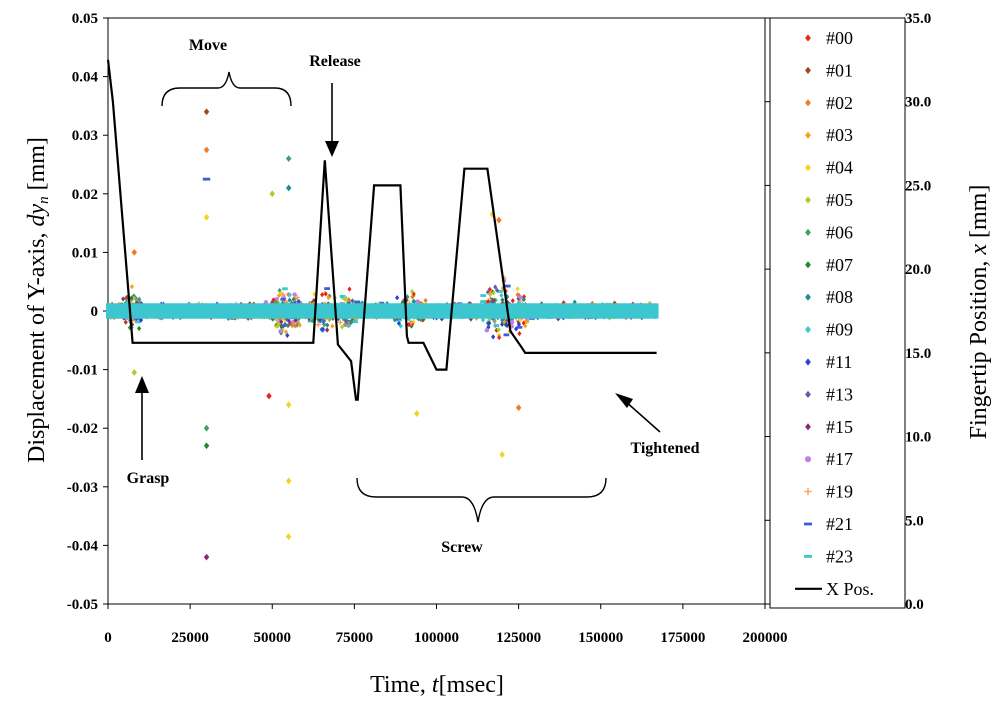 Image resolution: width=998 pixels, height=708 pixels. Describe the element at coordinates (148, 478) in the screenshot. I see `annotation-grasp: Grasp` at that location.